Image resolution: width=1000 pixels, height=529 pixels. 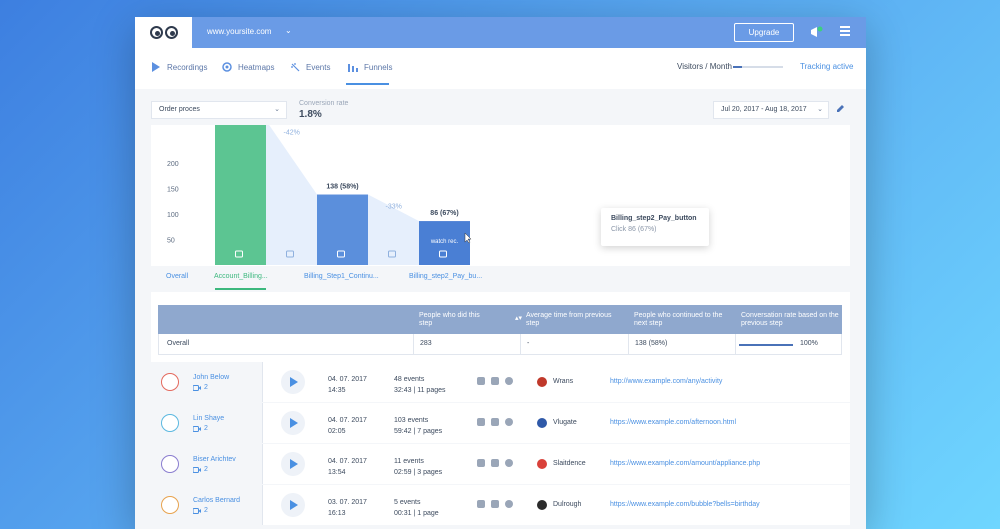 I want to click on conversion-rate-label: Conversion rate, so click(x=324, y=103).